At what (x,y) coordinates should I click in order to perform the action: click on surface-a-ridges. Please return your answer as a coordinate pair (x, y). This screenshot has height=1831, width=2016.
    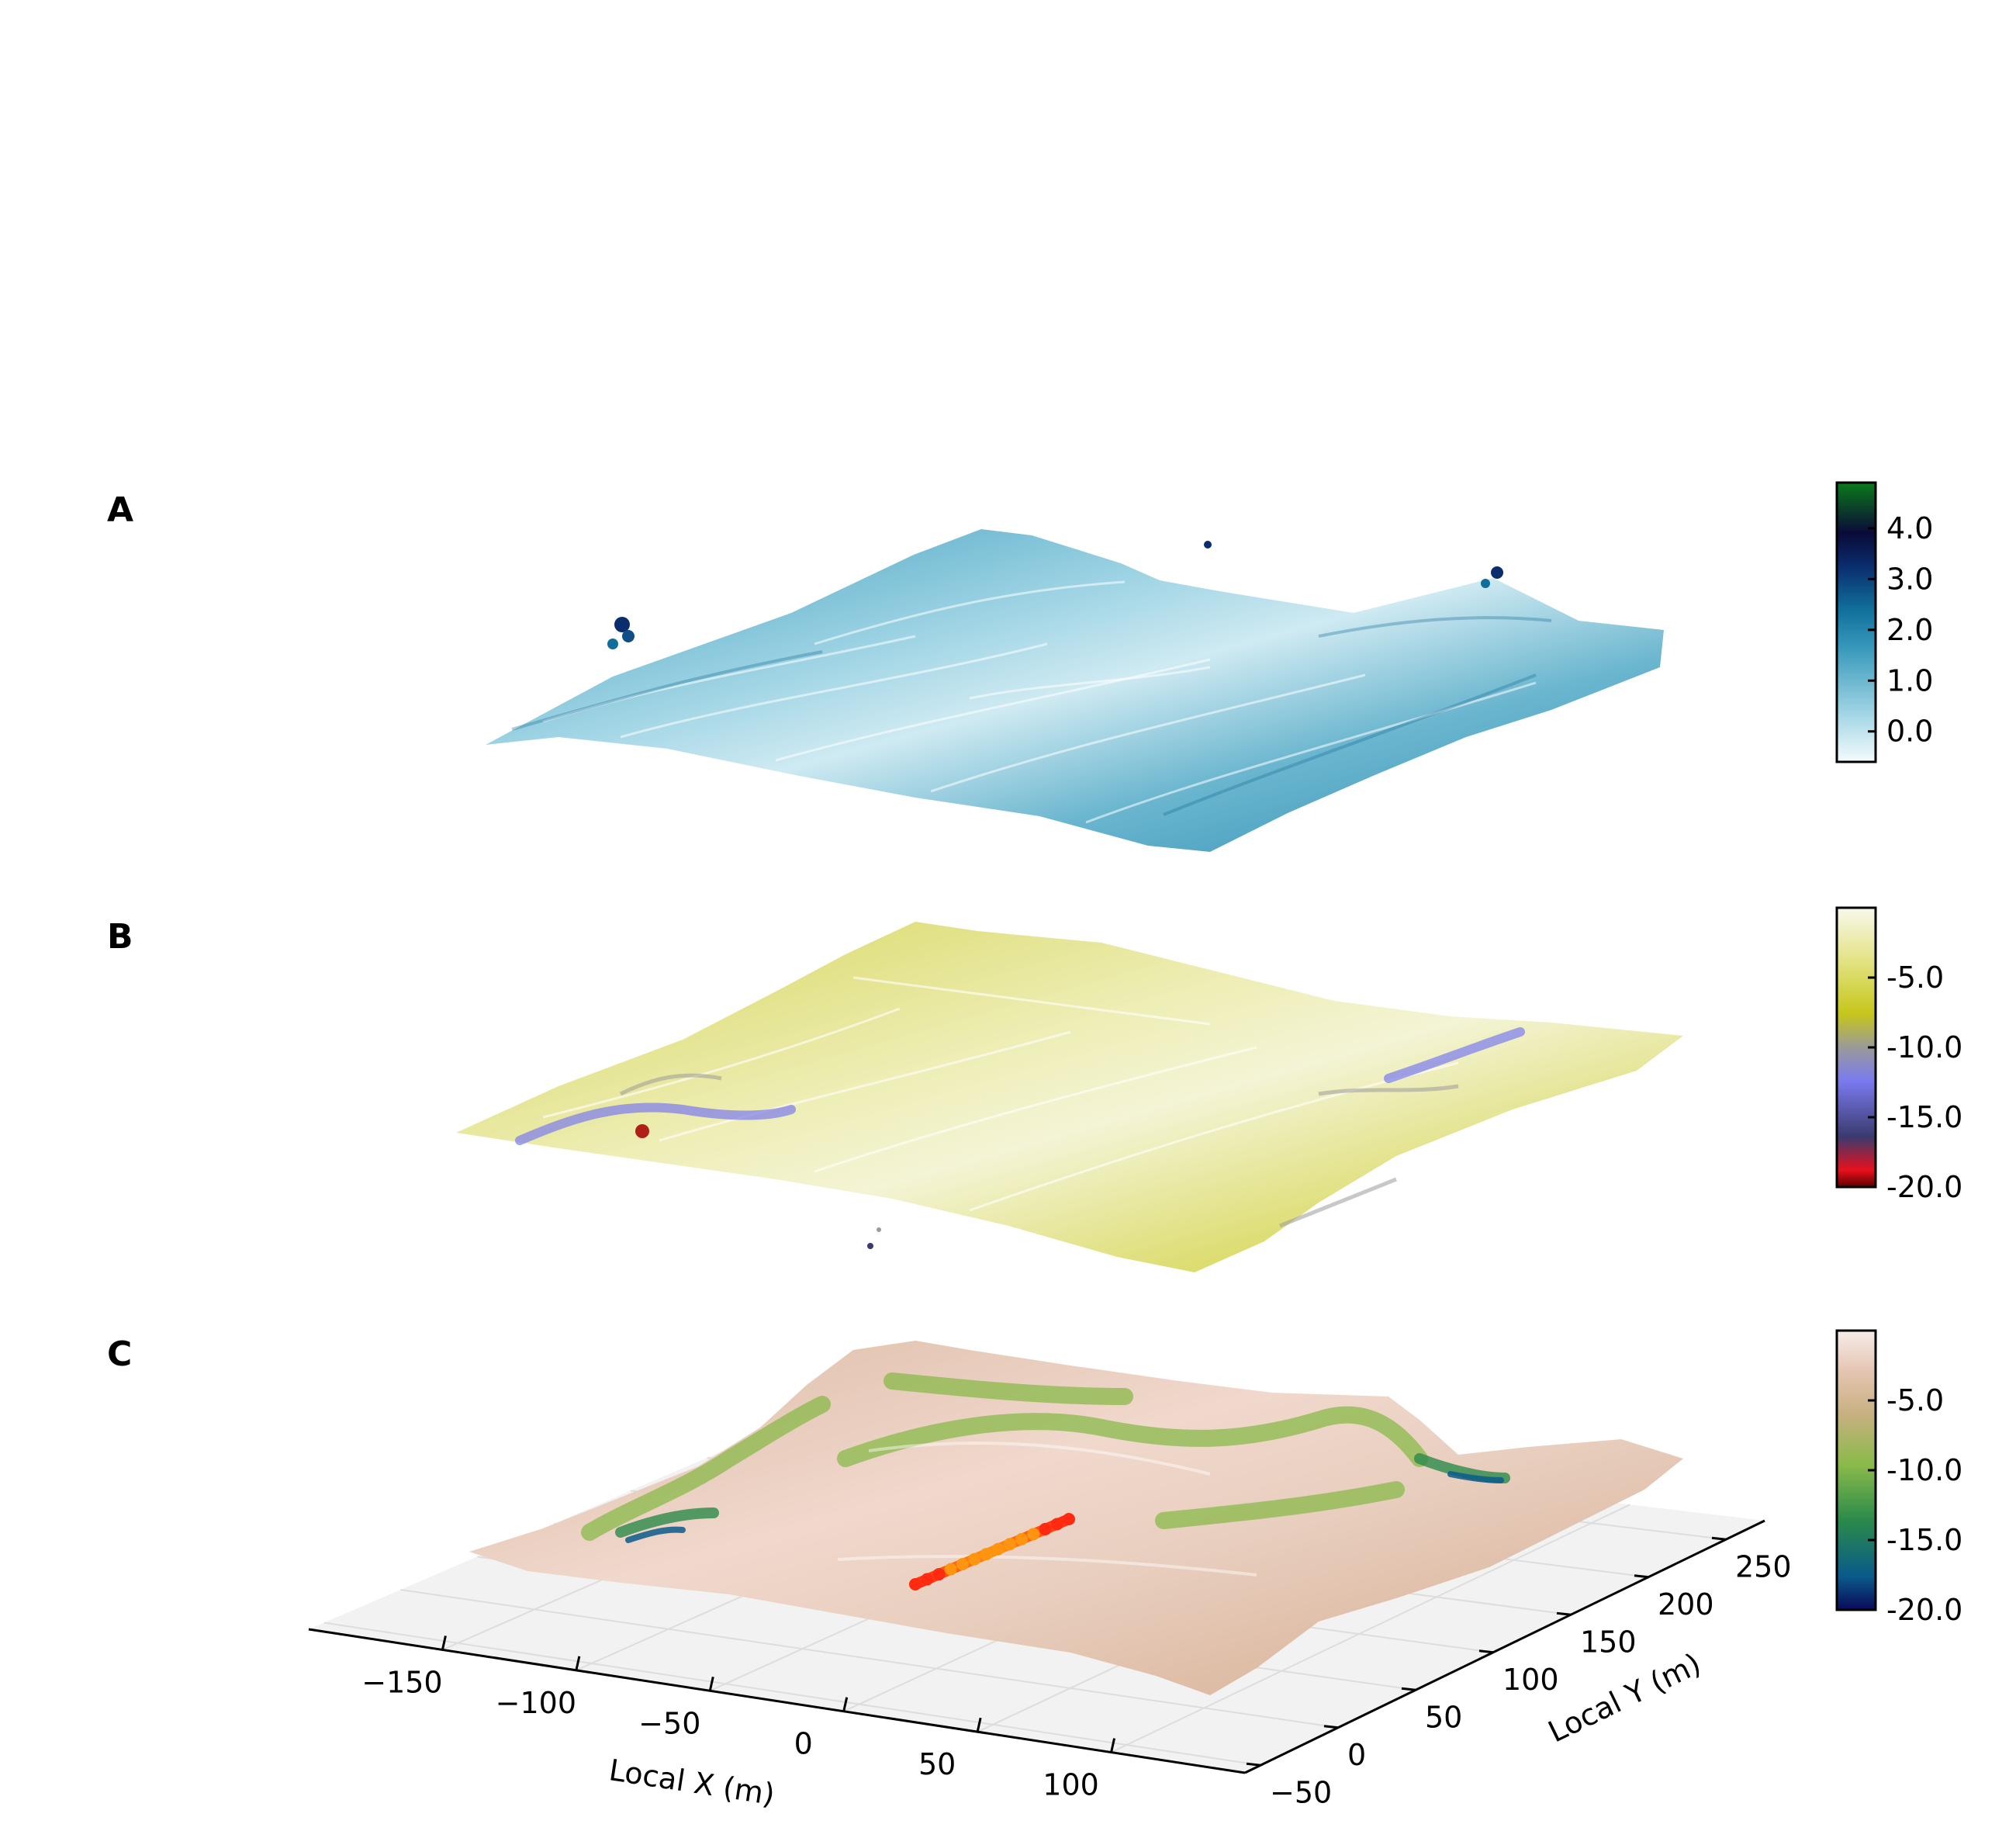
    Looking at the image, I should click on (1039, 702).